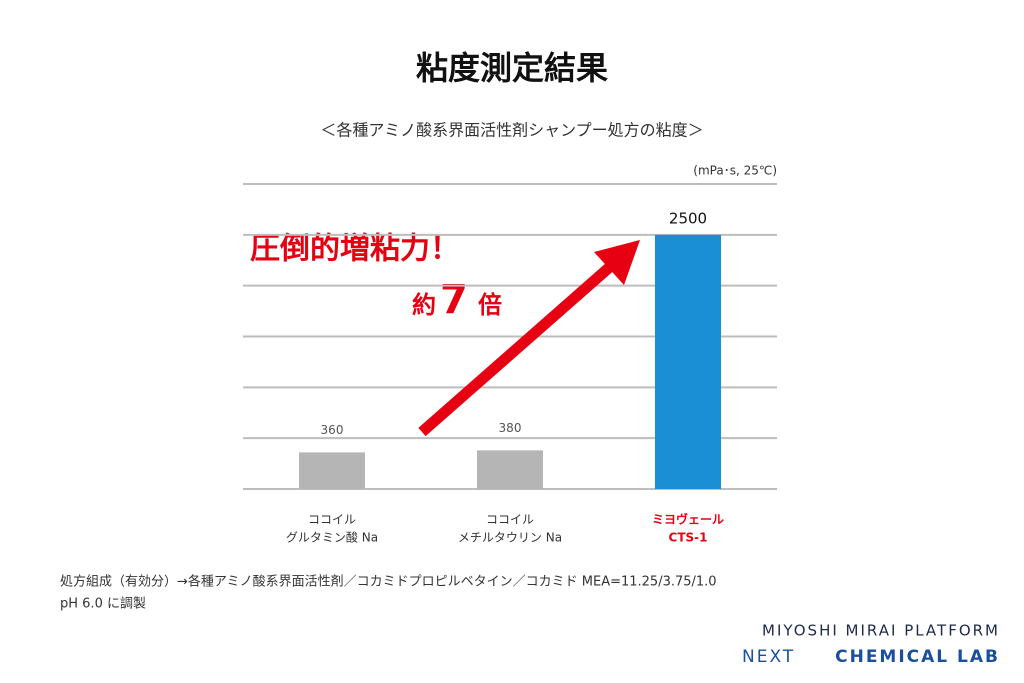 The width and height of the screenshot is (1024, 683). I want to click on annotation-number: 7, so click(454, 300).